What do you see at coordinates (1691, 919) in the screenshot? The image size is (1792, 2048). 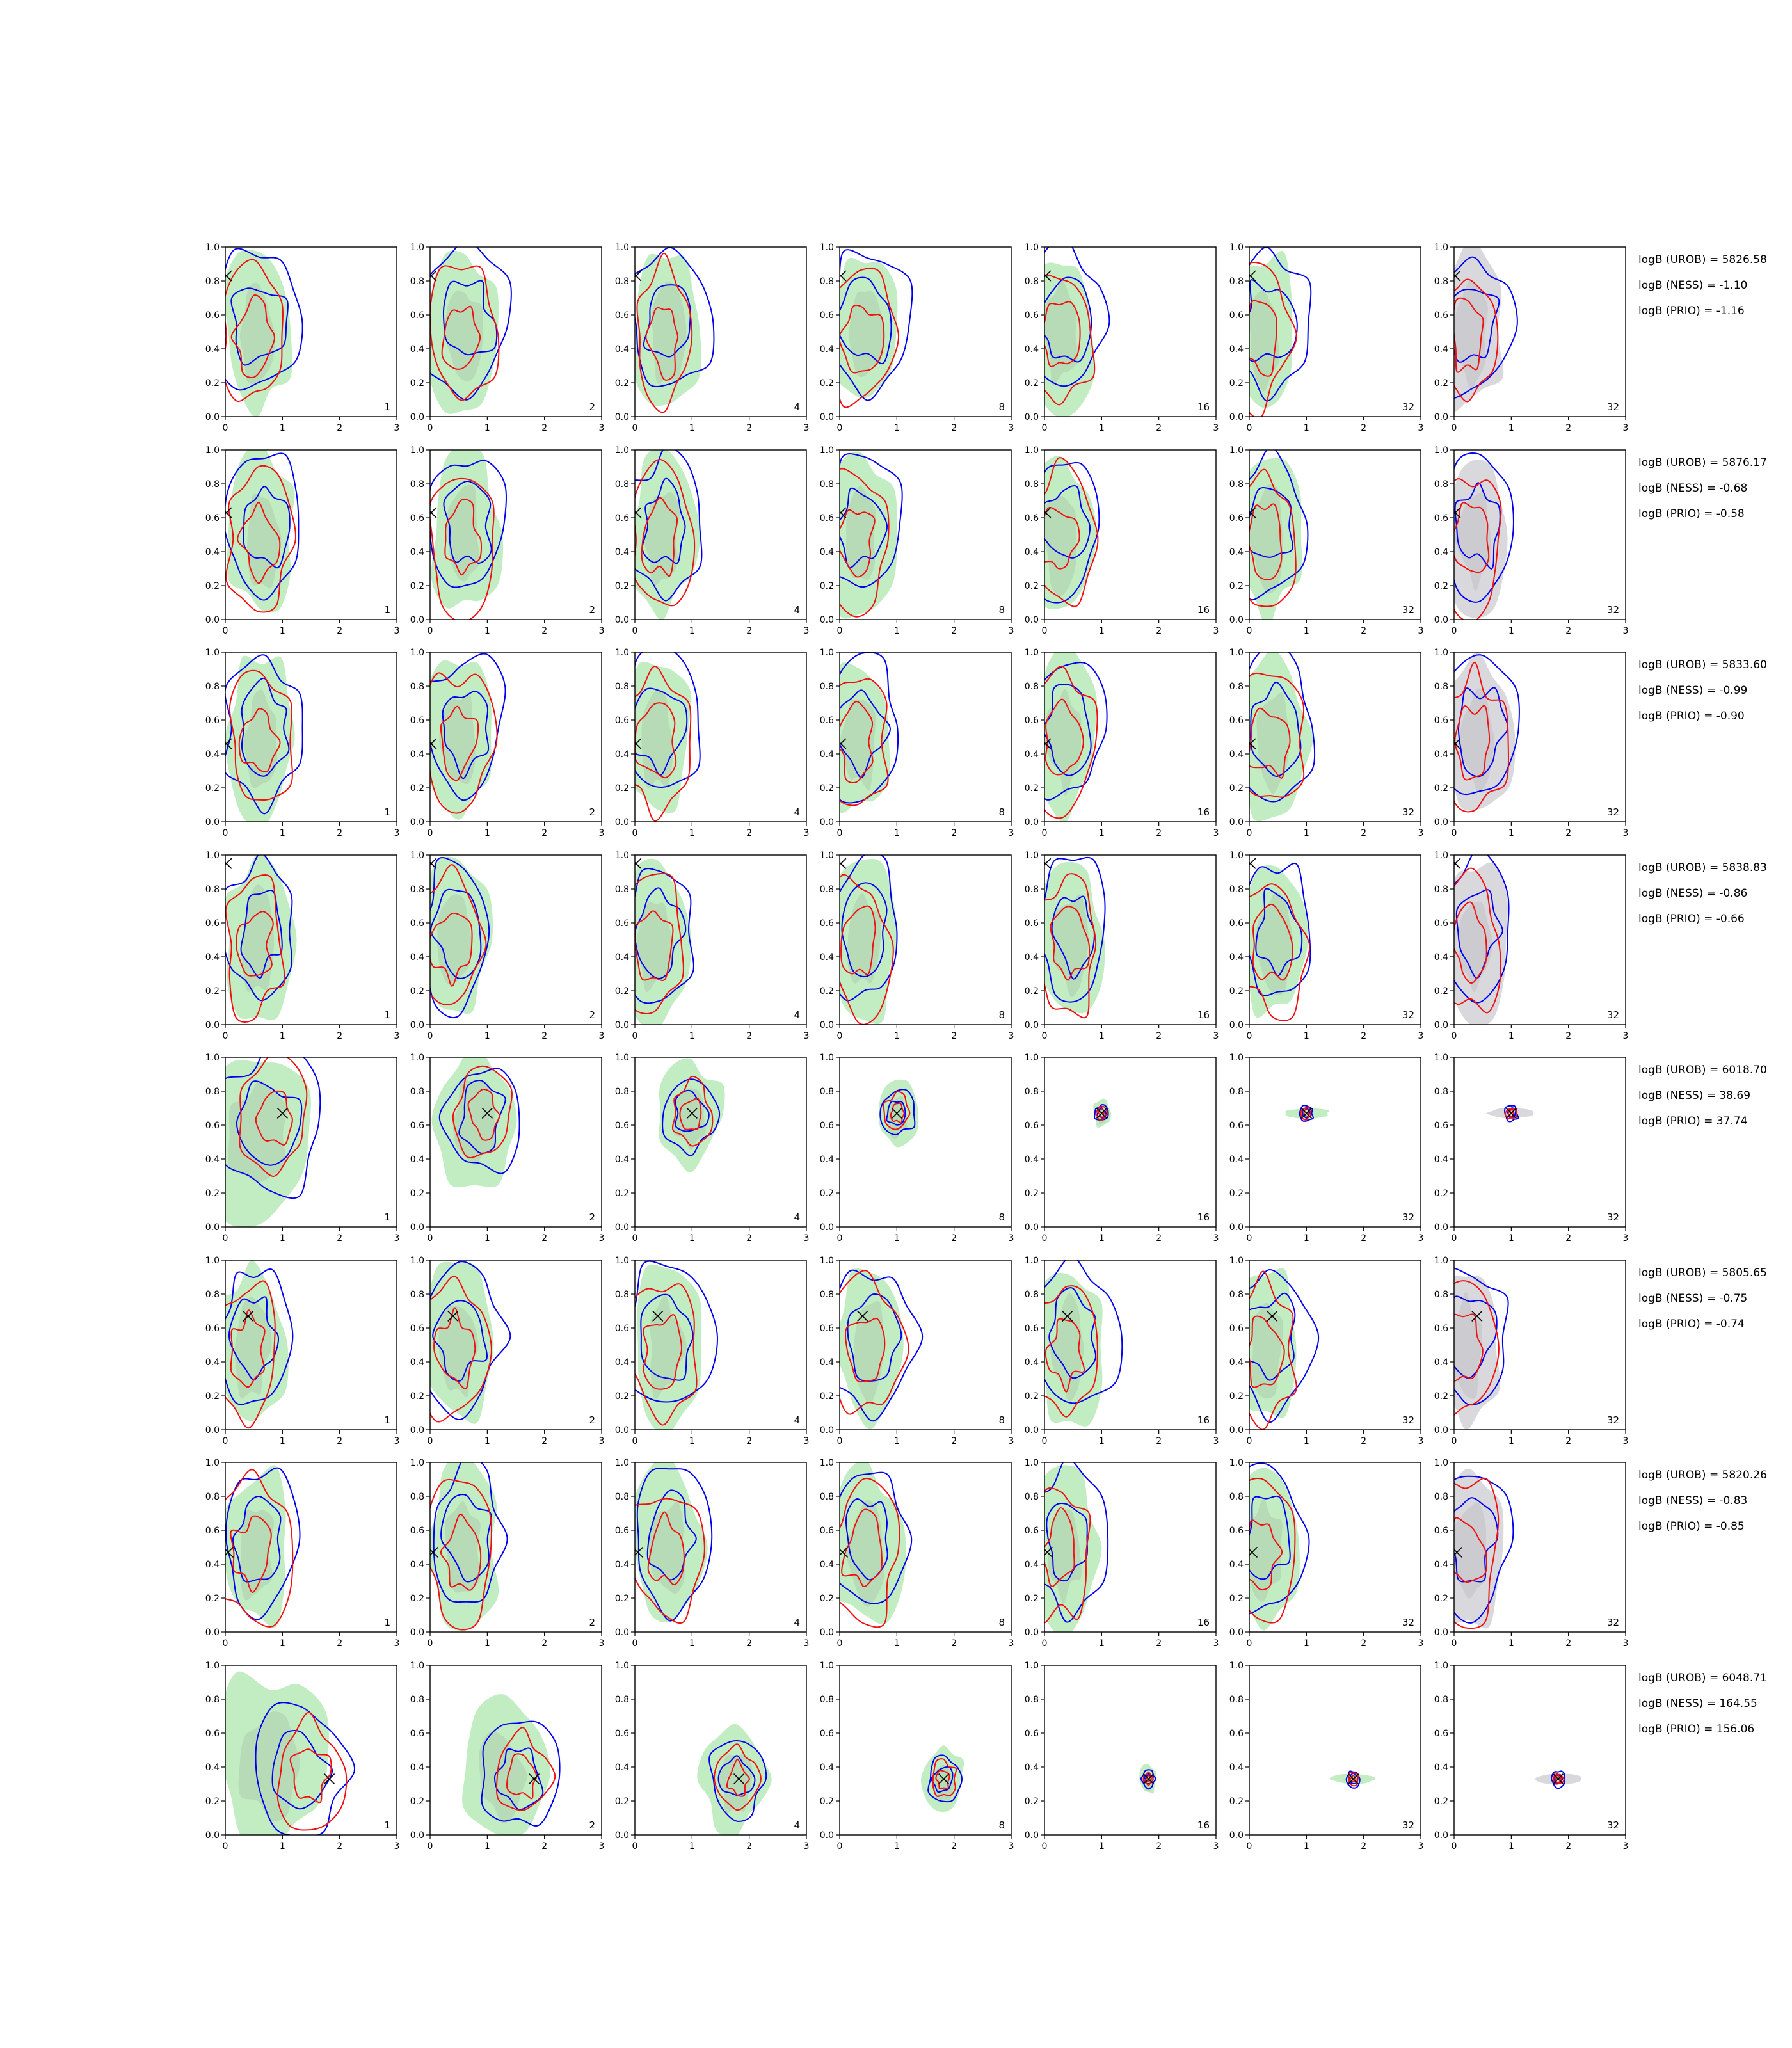 I see `logb-value: logB (PRIO) = -0.66` at bounding box center [1691, 919].